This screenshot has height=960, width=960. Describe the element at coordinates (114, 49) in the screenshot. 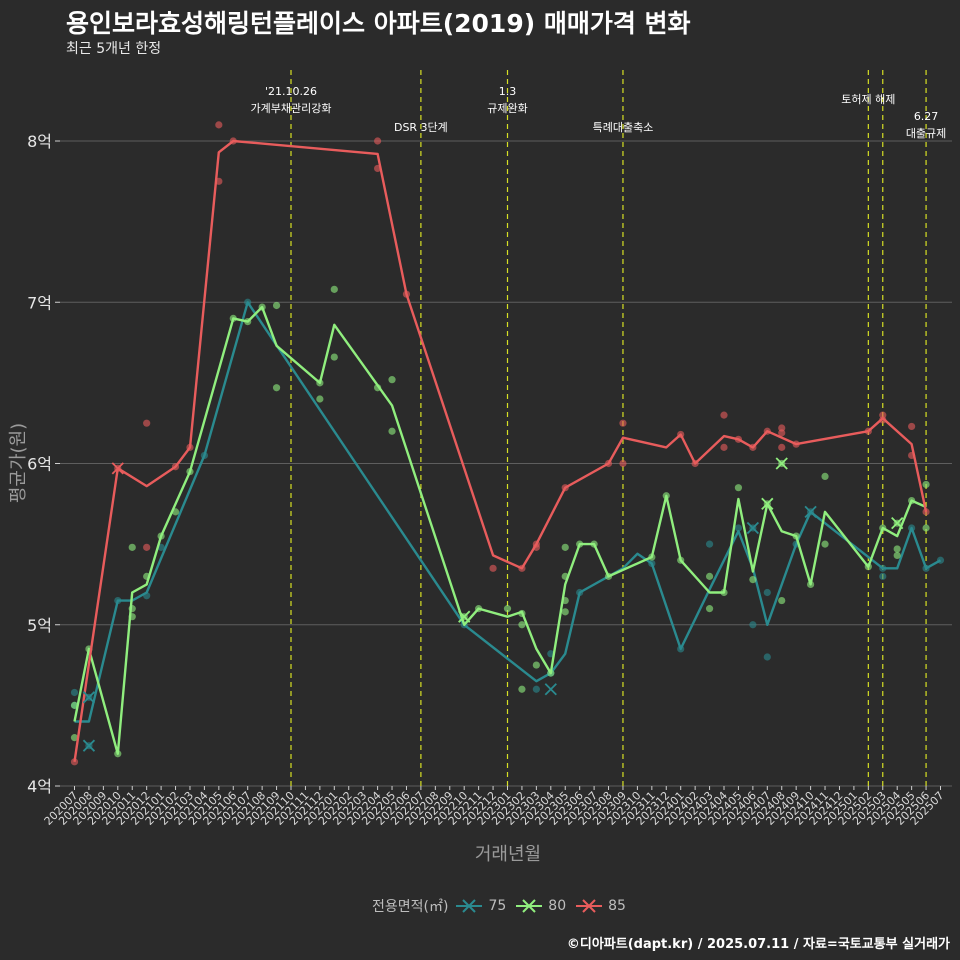

I see `chart-subtitle: 최근 5개년 한정` at that location.